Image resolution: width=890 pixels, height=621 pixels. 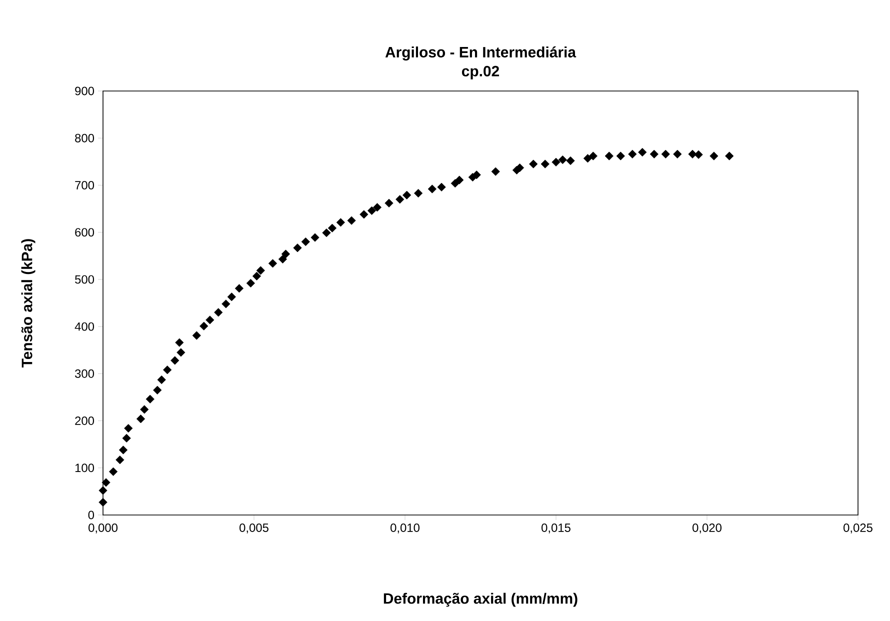 I want to click on x-tick-label: 0,020, so click(x=707, y=529).